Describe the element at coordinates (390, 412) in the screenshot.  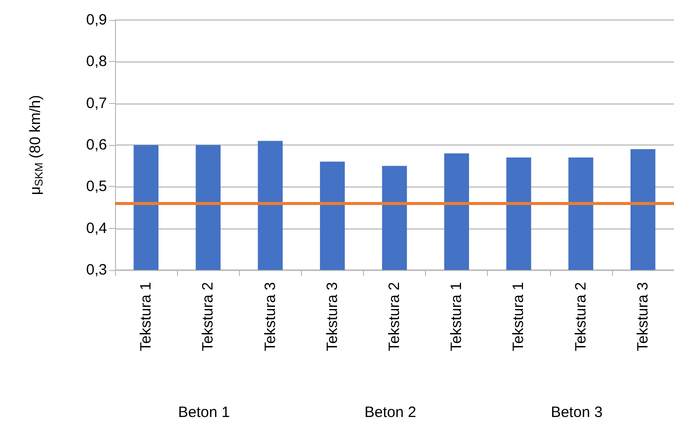
I see `text: Beton 2` at that location.